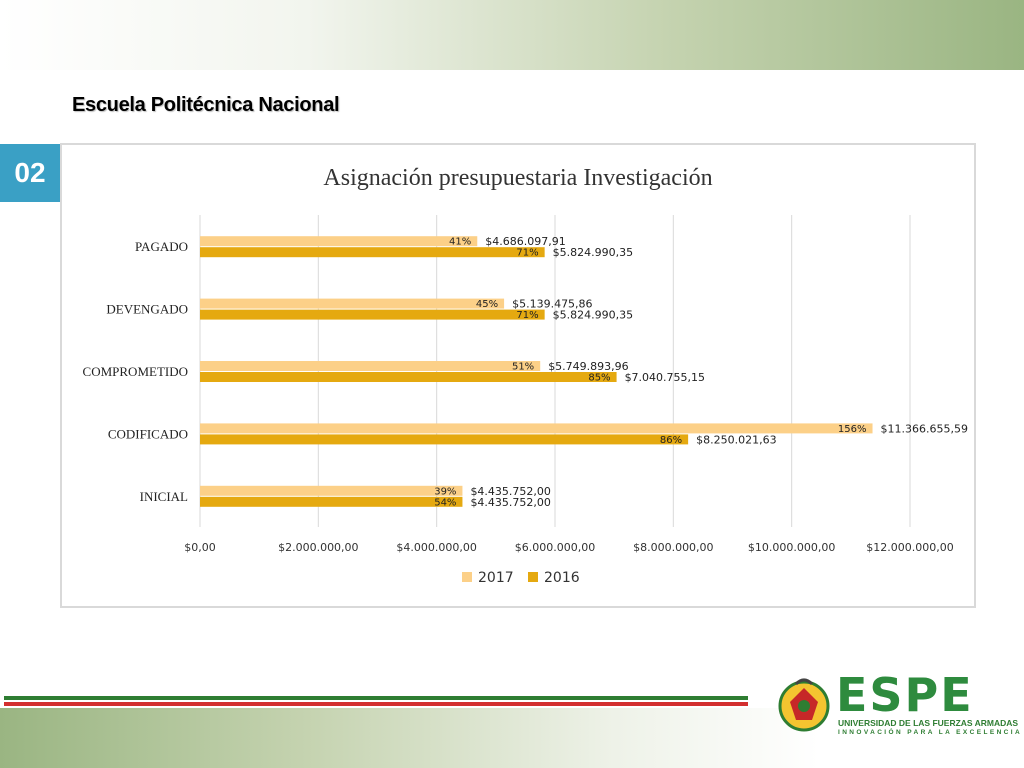 This screenshot has height=768, width=1024. I want to click on value-label: $7.040.755,15, so click(665, 377).